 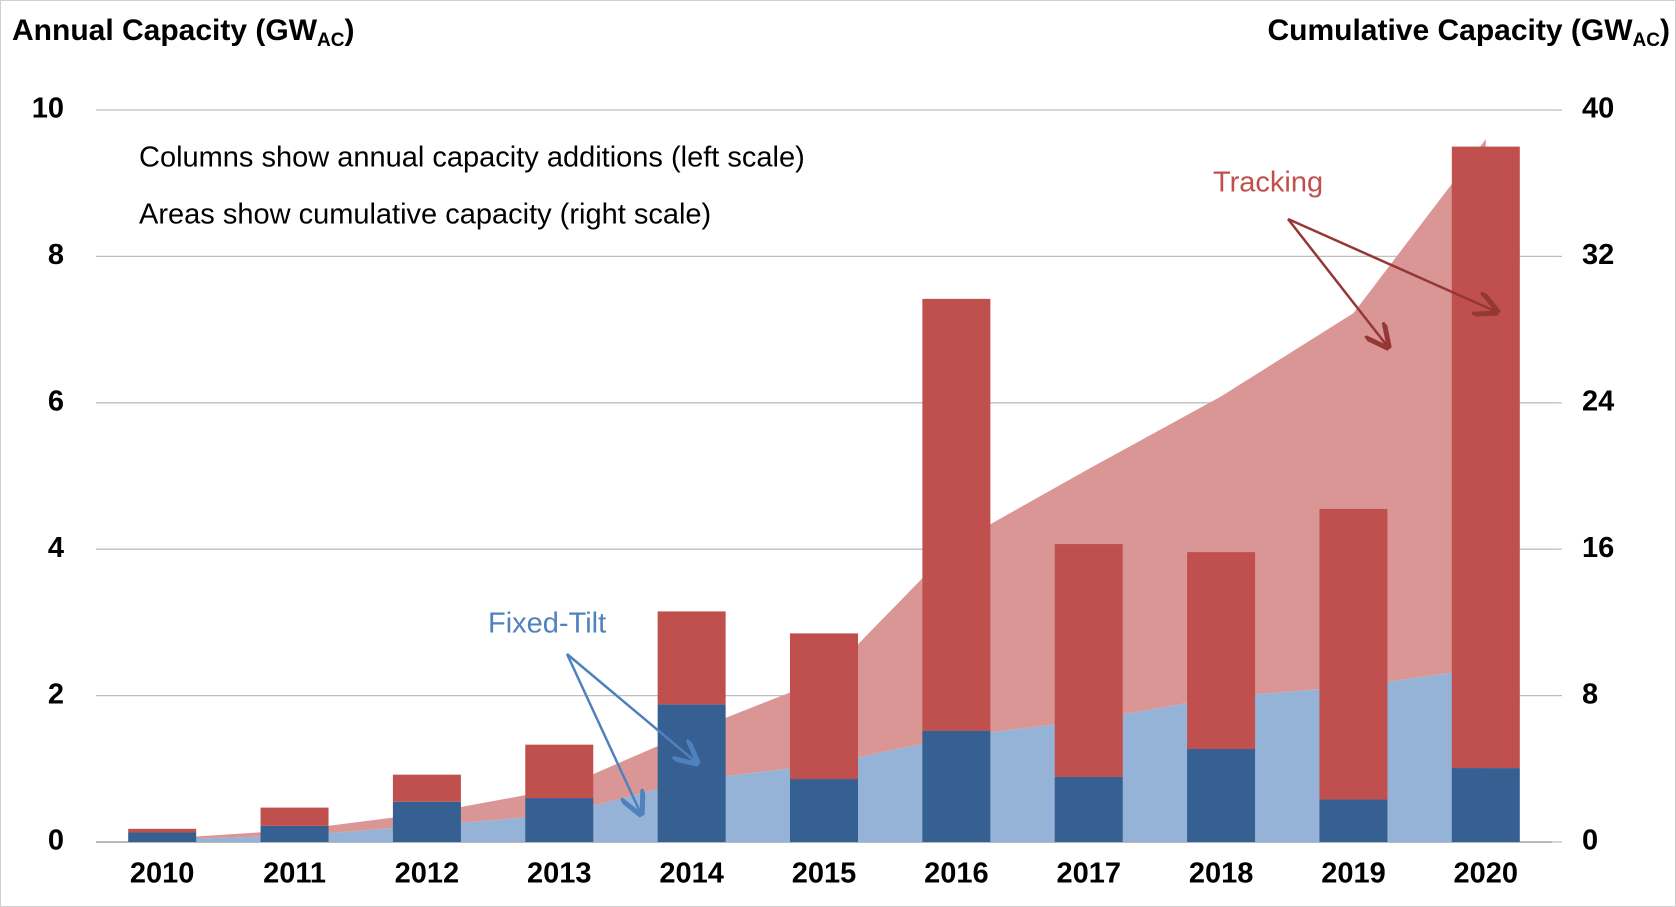 What do you see at coordinates (1221, 874) in the screenshot?
I see `x-tick-label: 2018` at bounding box center [1221, 874].